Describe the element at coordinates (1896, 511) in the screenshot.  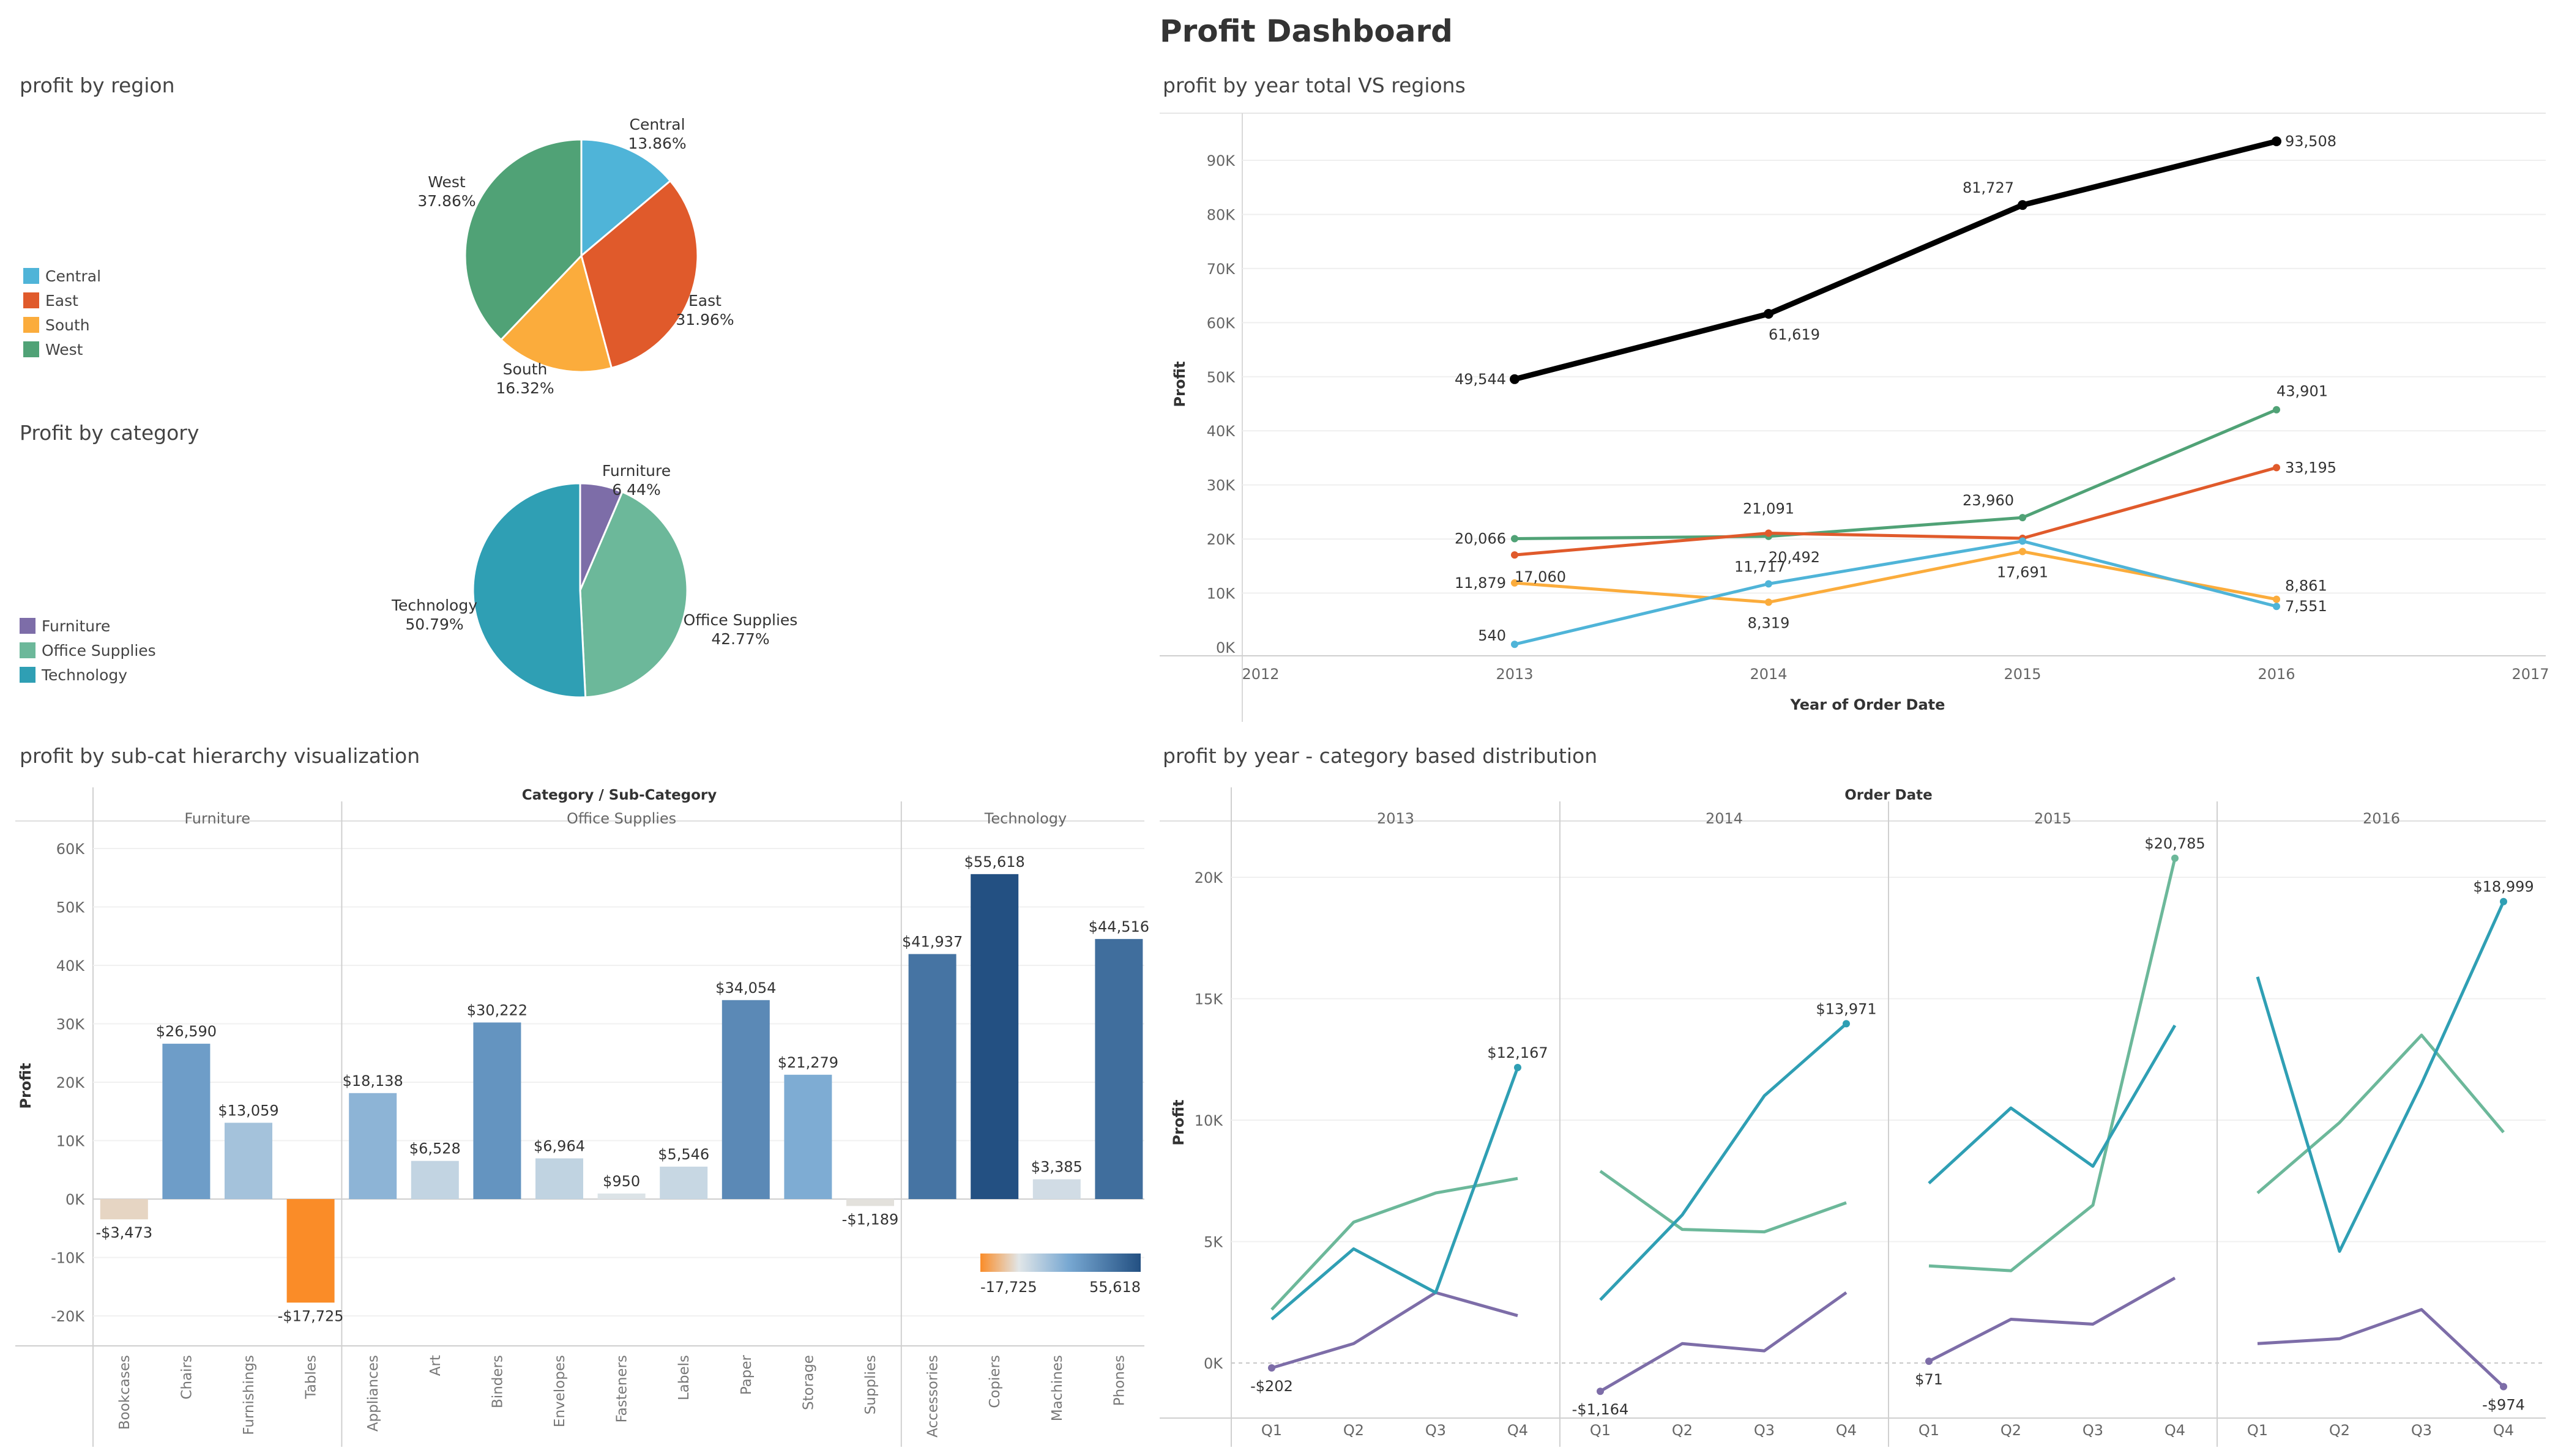
I see `year-regions-line-east` at that location.